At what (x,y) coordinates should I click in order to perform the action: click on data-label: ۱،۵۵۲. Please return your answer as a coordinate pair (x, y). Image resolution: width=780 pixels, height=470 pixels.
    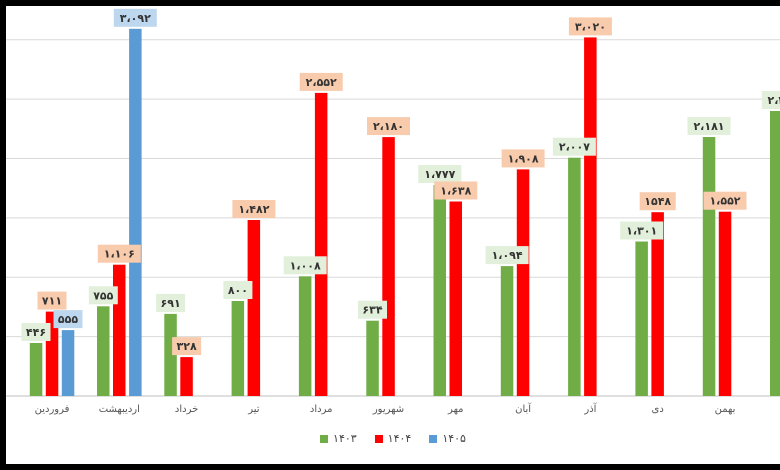
    Looking at the image, I should click on (725, 200).